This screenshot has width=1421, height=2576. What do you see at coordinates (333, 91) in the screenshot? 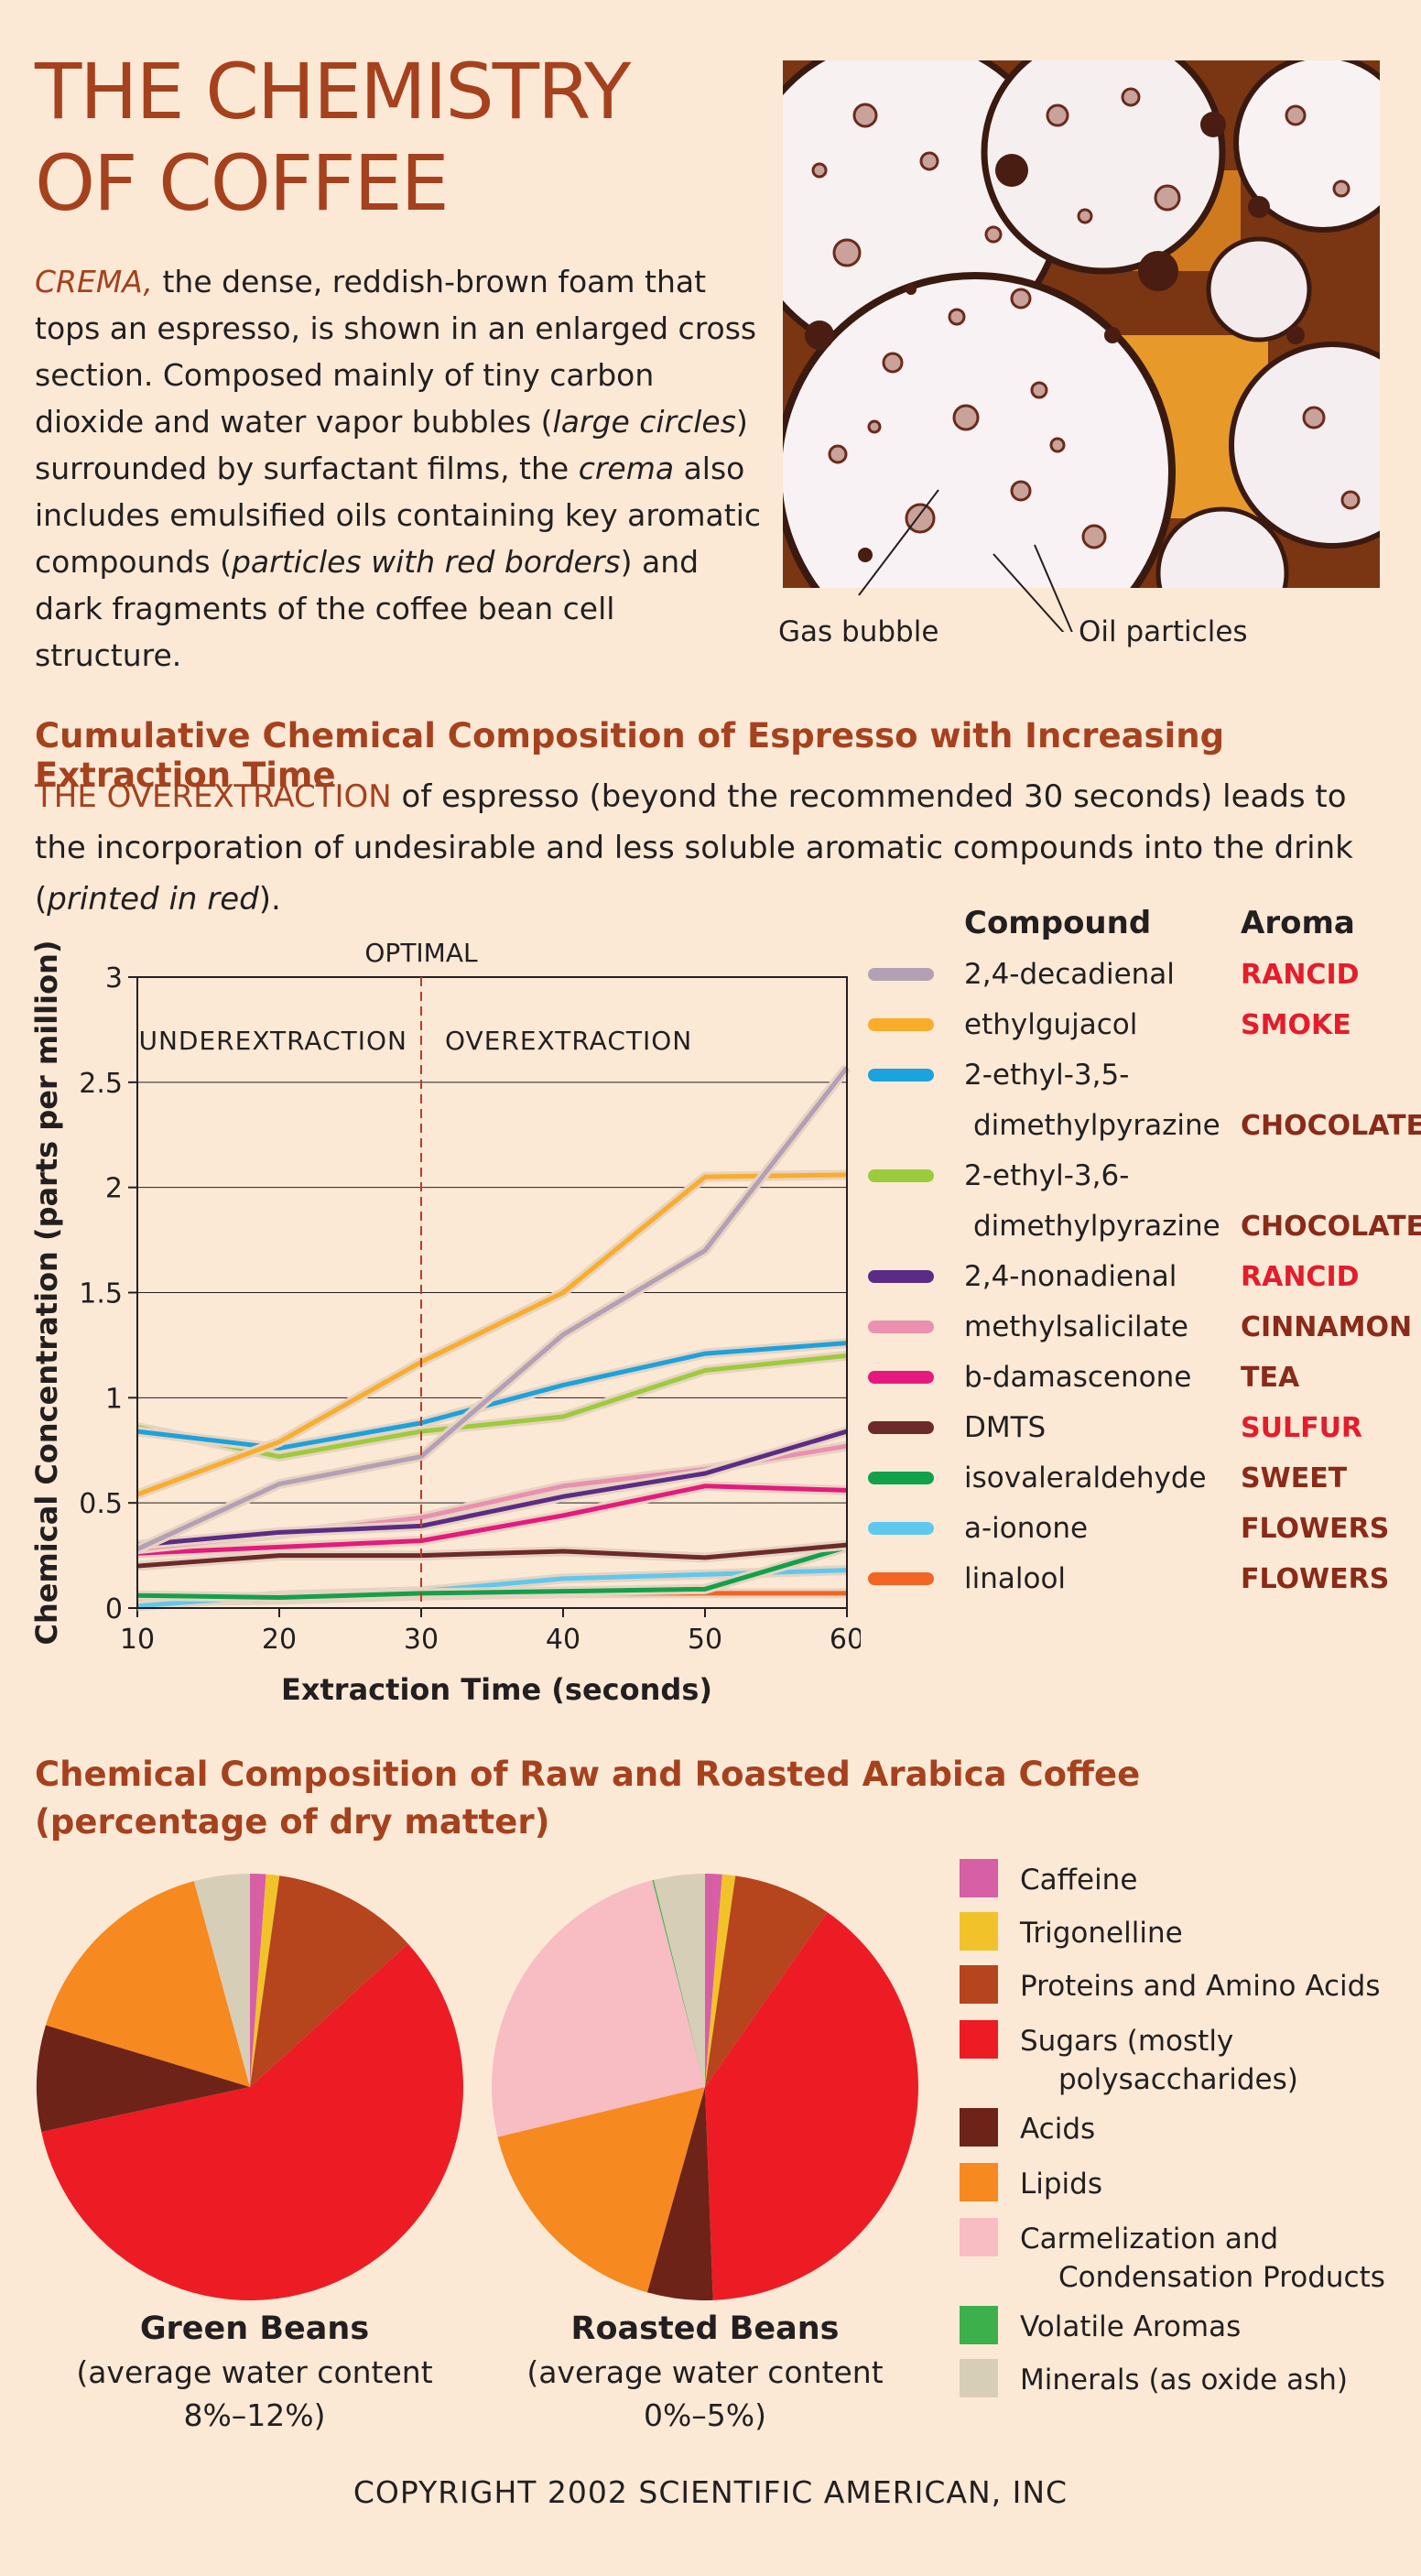
I see `title-line-1: THE CHEMISTRY` at bounding box center [333, 91].